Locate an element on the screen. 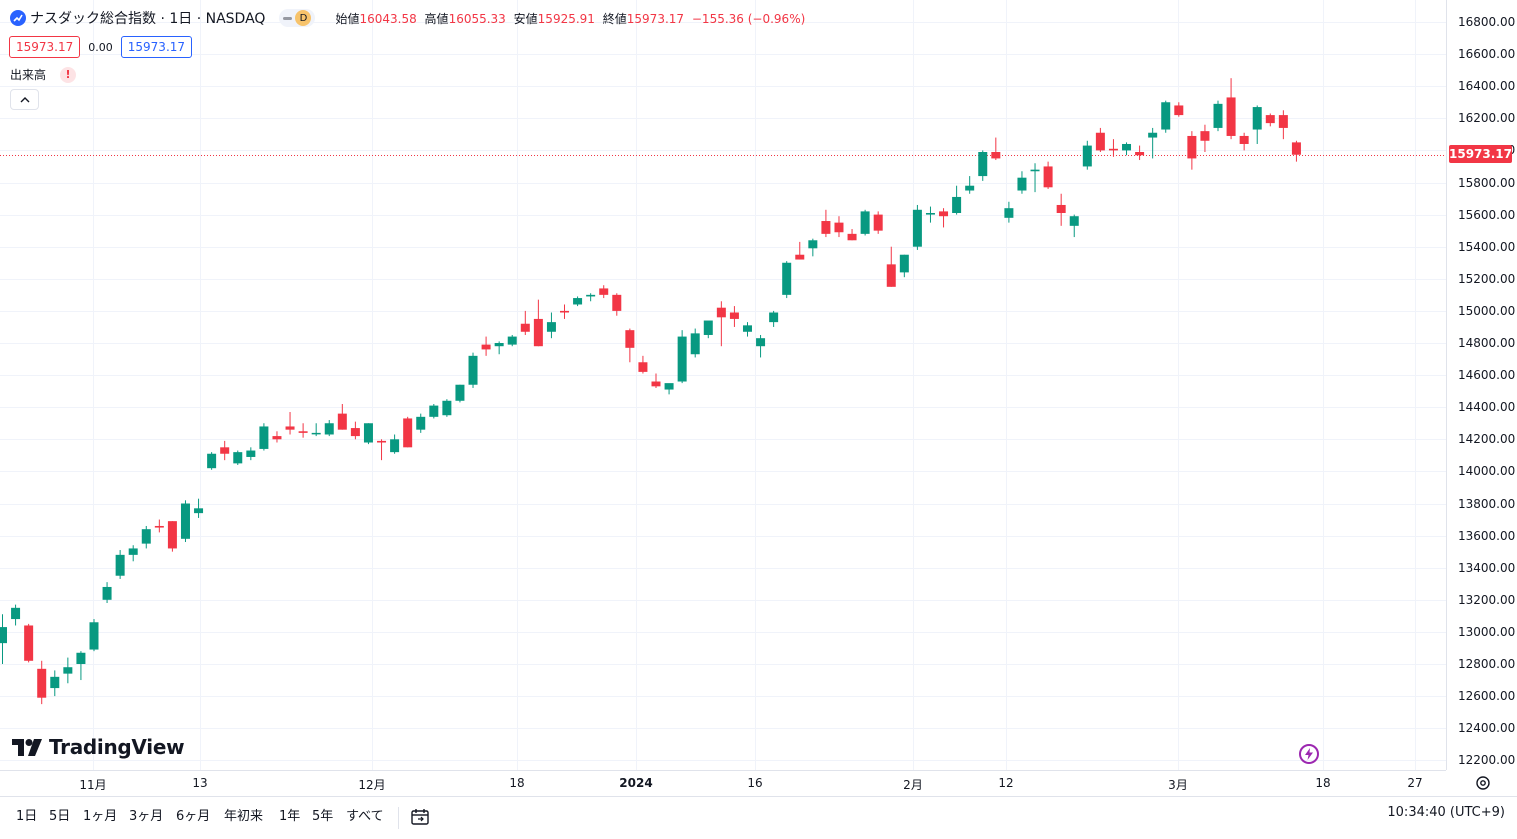 This screenshot has height=839, width=1517. range-button-all: すべて is located at coordinates (365, 816).